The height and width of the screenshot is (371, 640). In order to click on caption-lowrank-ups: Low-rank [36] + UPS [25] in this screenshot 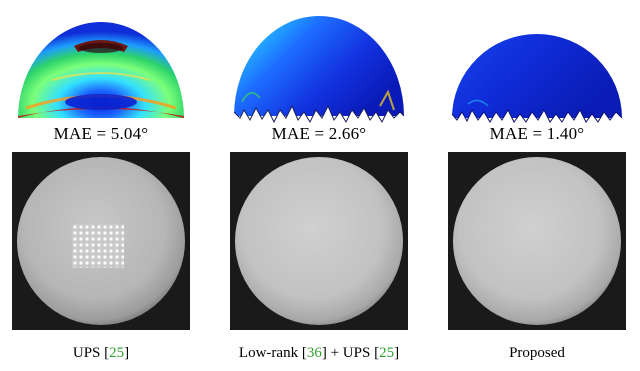, I will do `click(319, 353)`.